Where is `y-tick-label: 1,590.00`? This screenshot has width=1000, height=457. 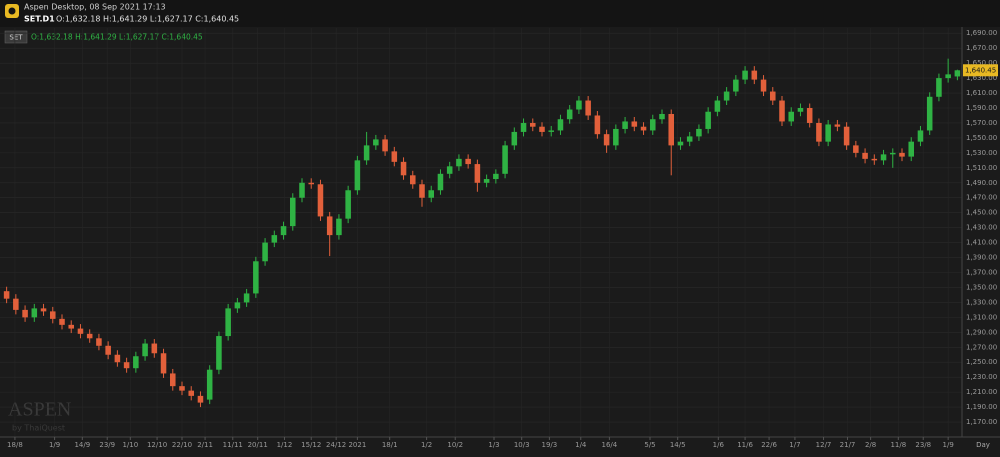
y-tick-label: 1,590.00 is located at coordinates (981, 108).